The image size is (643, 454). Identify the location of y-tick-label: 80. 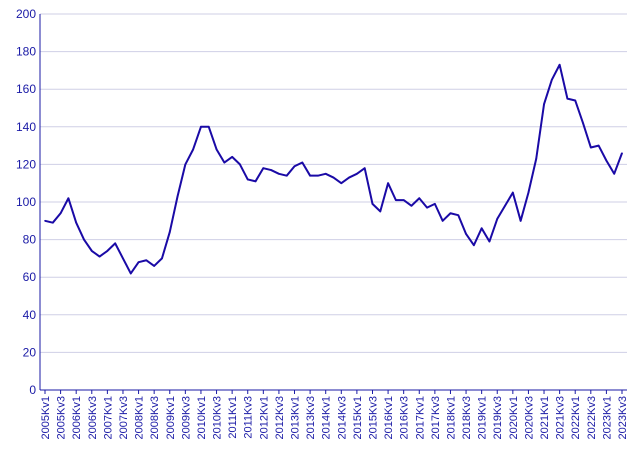
(30, 240).